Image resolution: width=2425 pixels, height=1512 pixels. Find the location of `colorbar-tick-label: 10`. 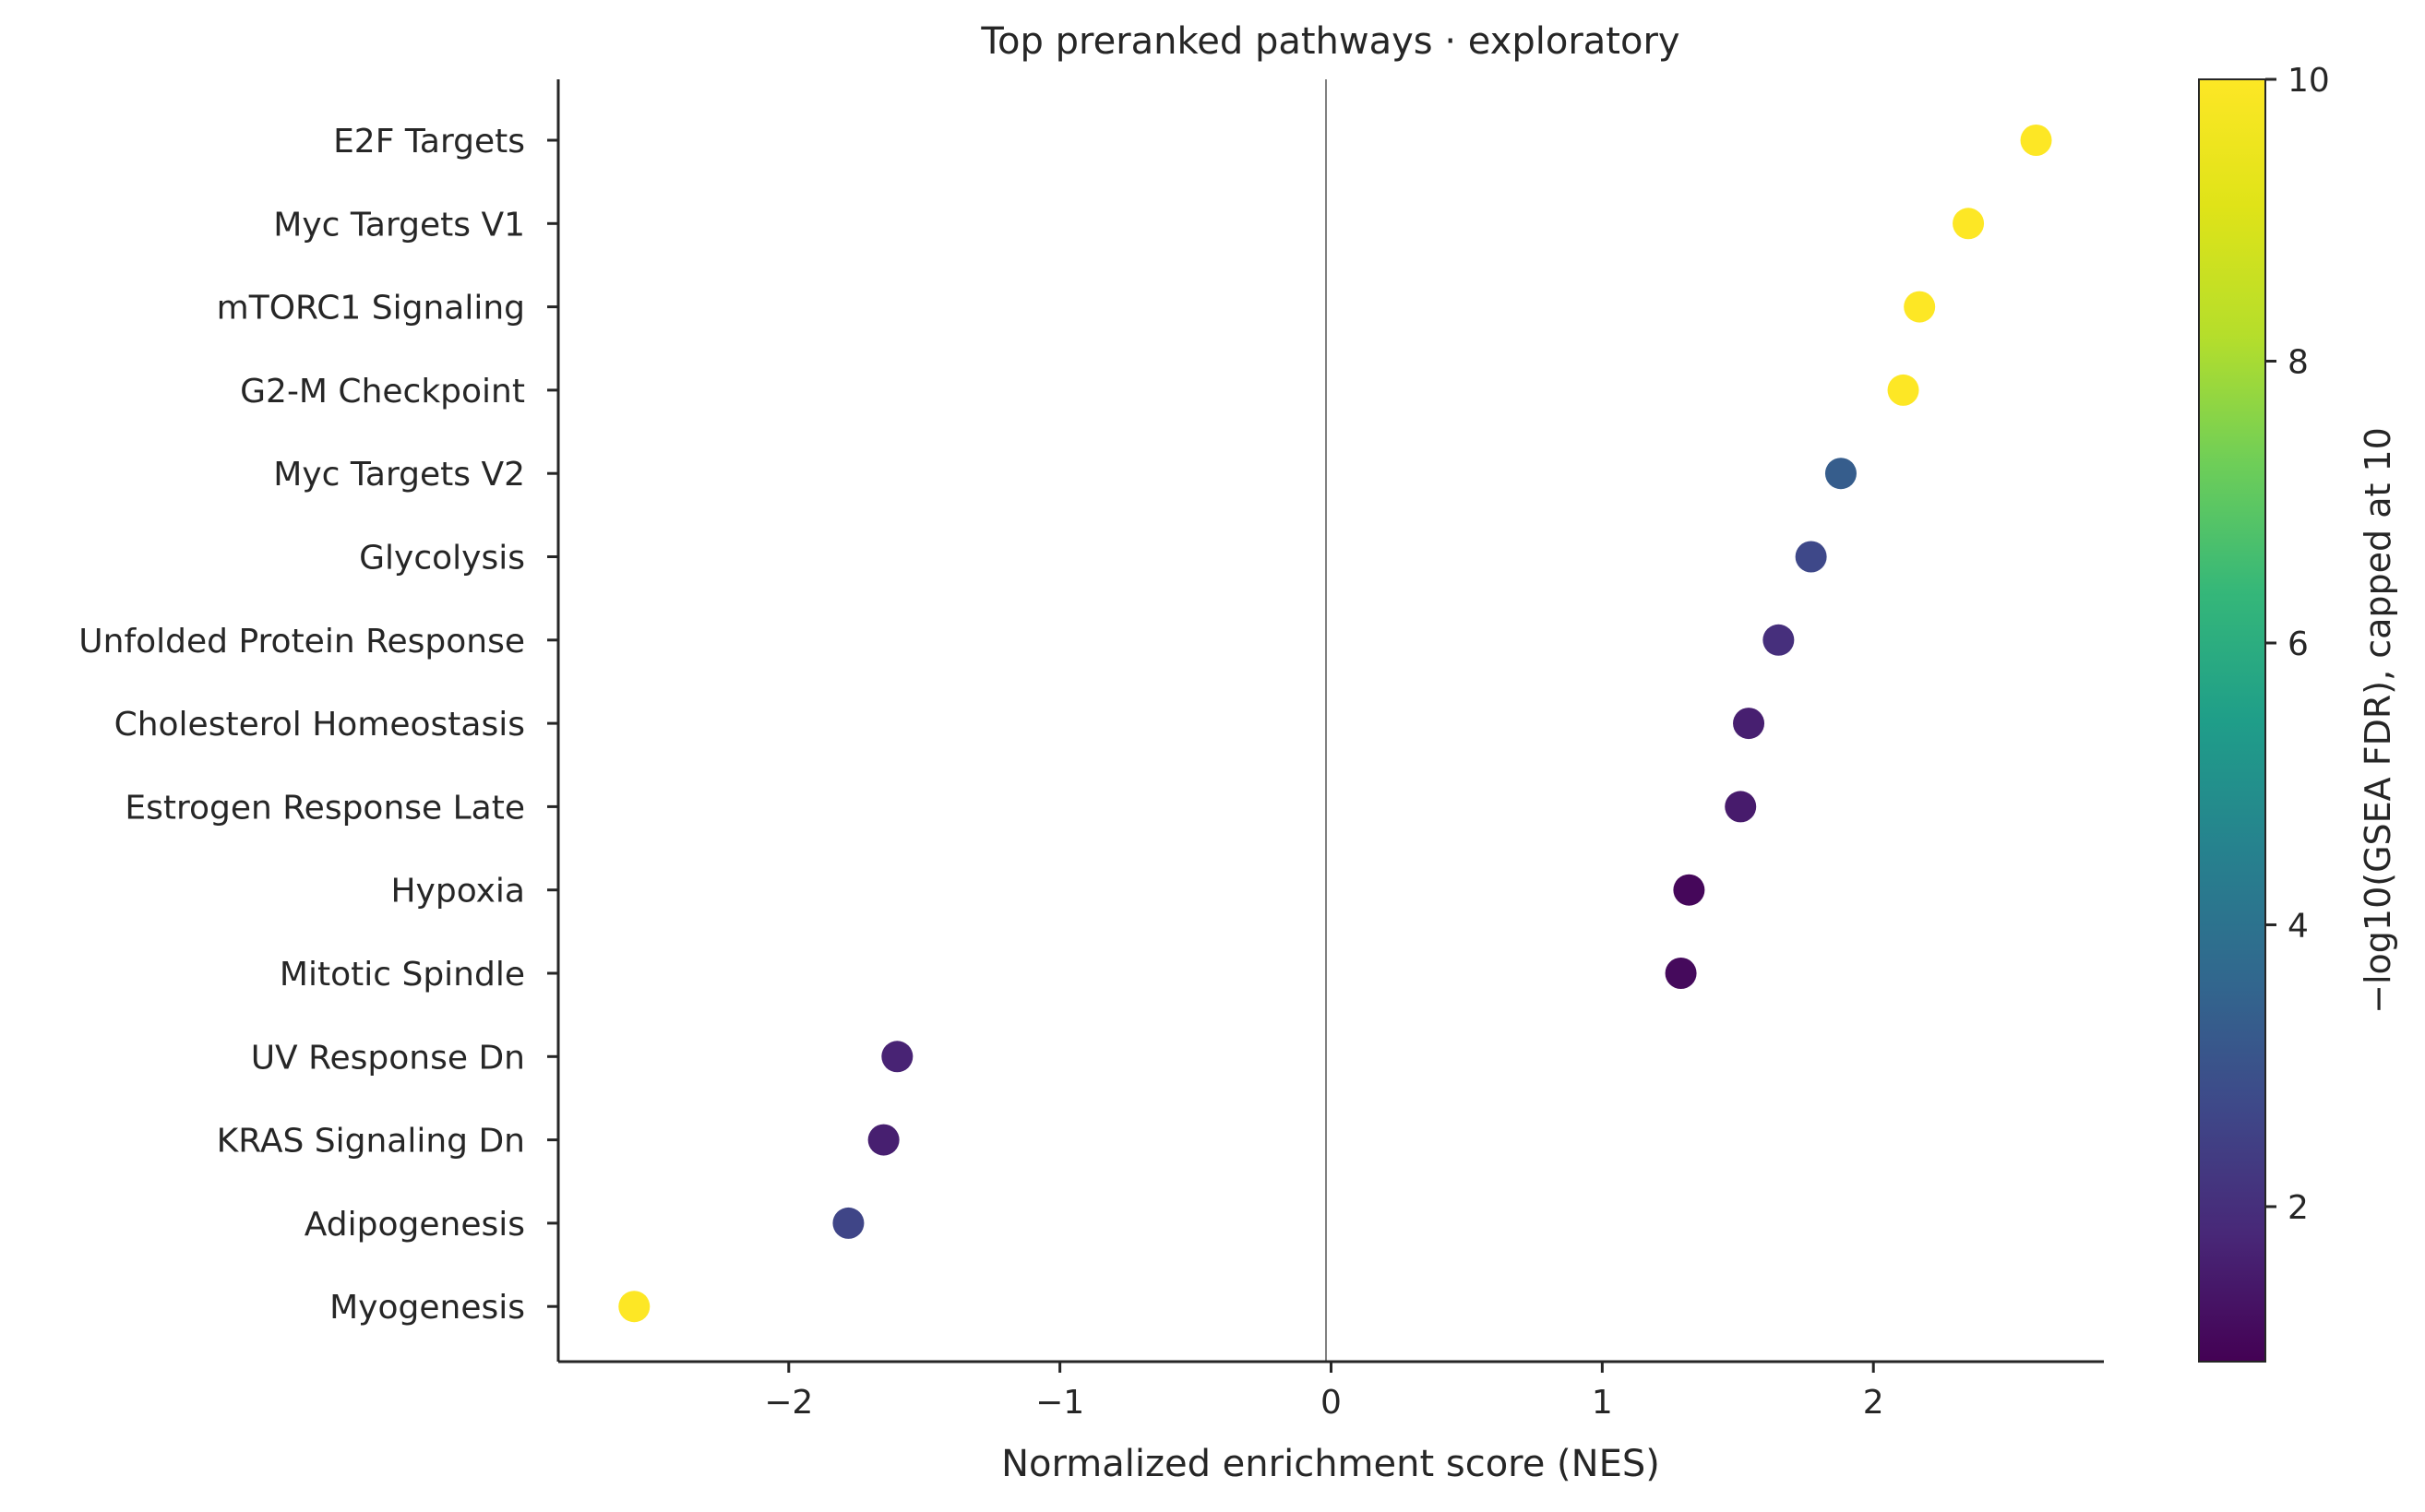

colorbar-tick-label: 10 is located at coordinates (2309, 81).